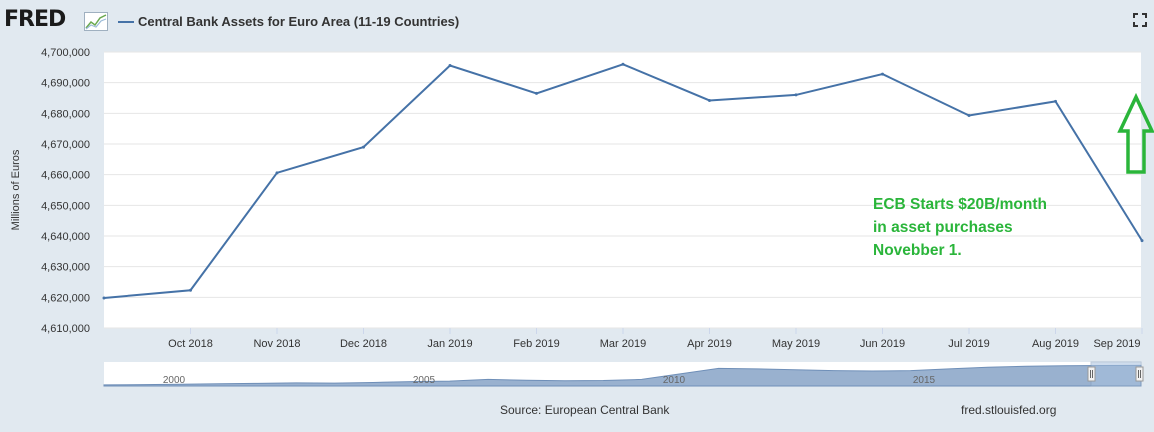 The height and width of the screenshot is (432, 1154). What do you see at coordinates (65, 84) in the screenshot?
I see `y-tick-label: 4,690,000` at bounding box center [65, 84].